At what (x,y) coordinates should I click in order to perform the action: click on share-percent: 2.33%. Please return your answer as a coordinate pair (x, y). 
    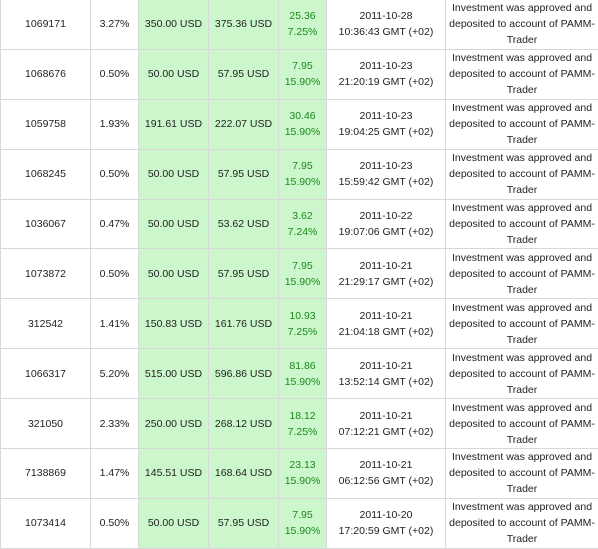
    Looking at the image, I should click on (115, 424).